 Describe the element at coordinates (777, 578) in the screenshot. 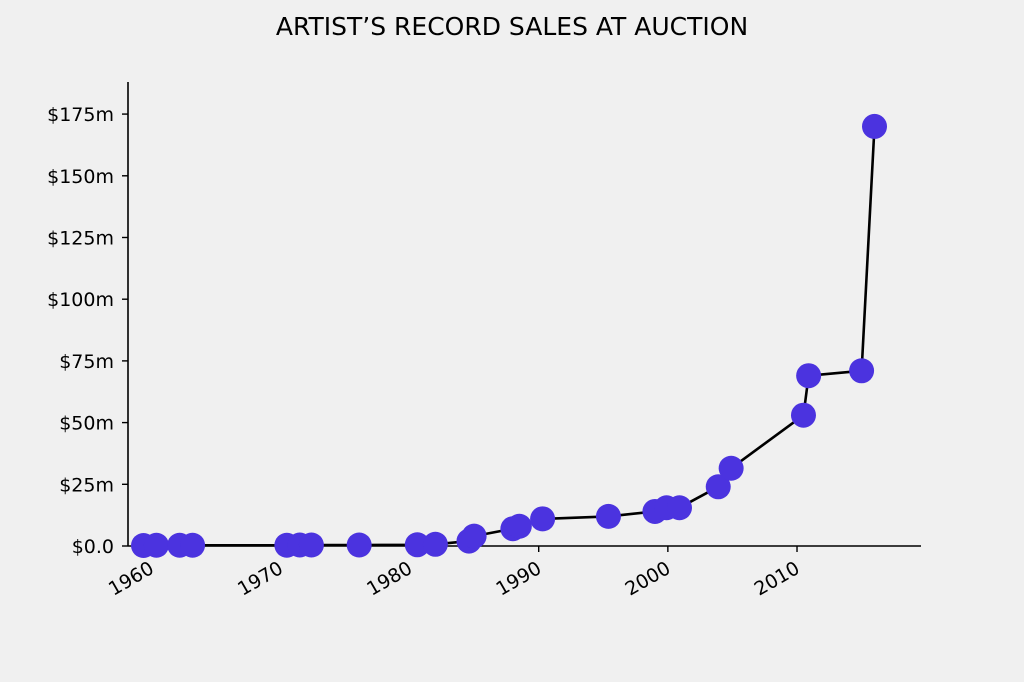

I see `x-tick-label: 2010` at that location.